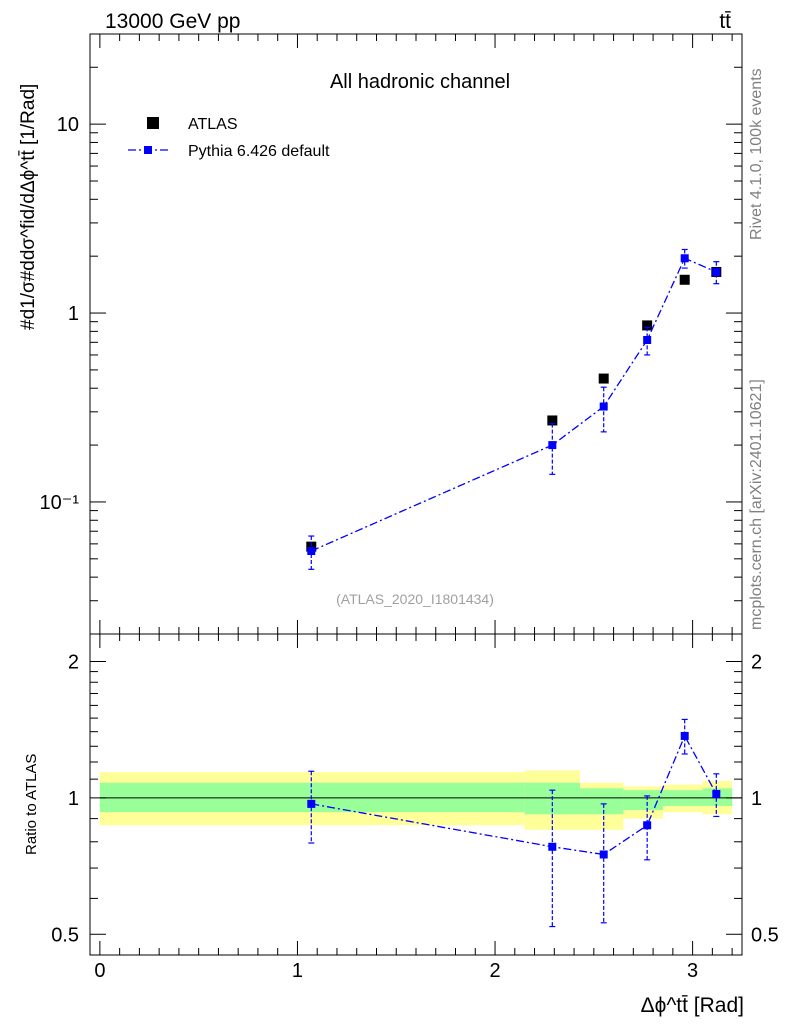  I want to click on x-tick-label: 3, so click(692, 971).